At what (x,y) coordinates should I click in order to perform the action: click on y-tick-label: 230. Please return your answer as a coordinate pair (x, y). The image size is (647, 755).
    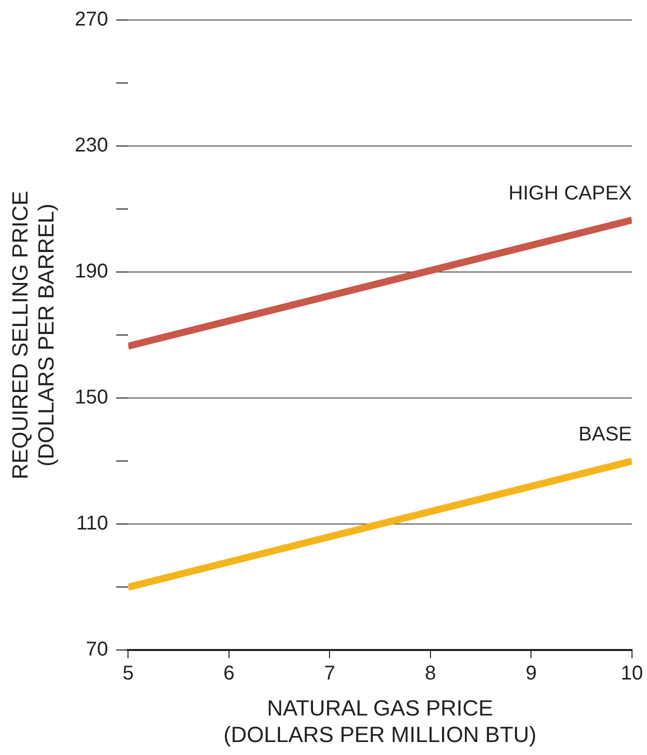
    Looking at the image, I should click on (91, 145).